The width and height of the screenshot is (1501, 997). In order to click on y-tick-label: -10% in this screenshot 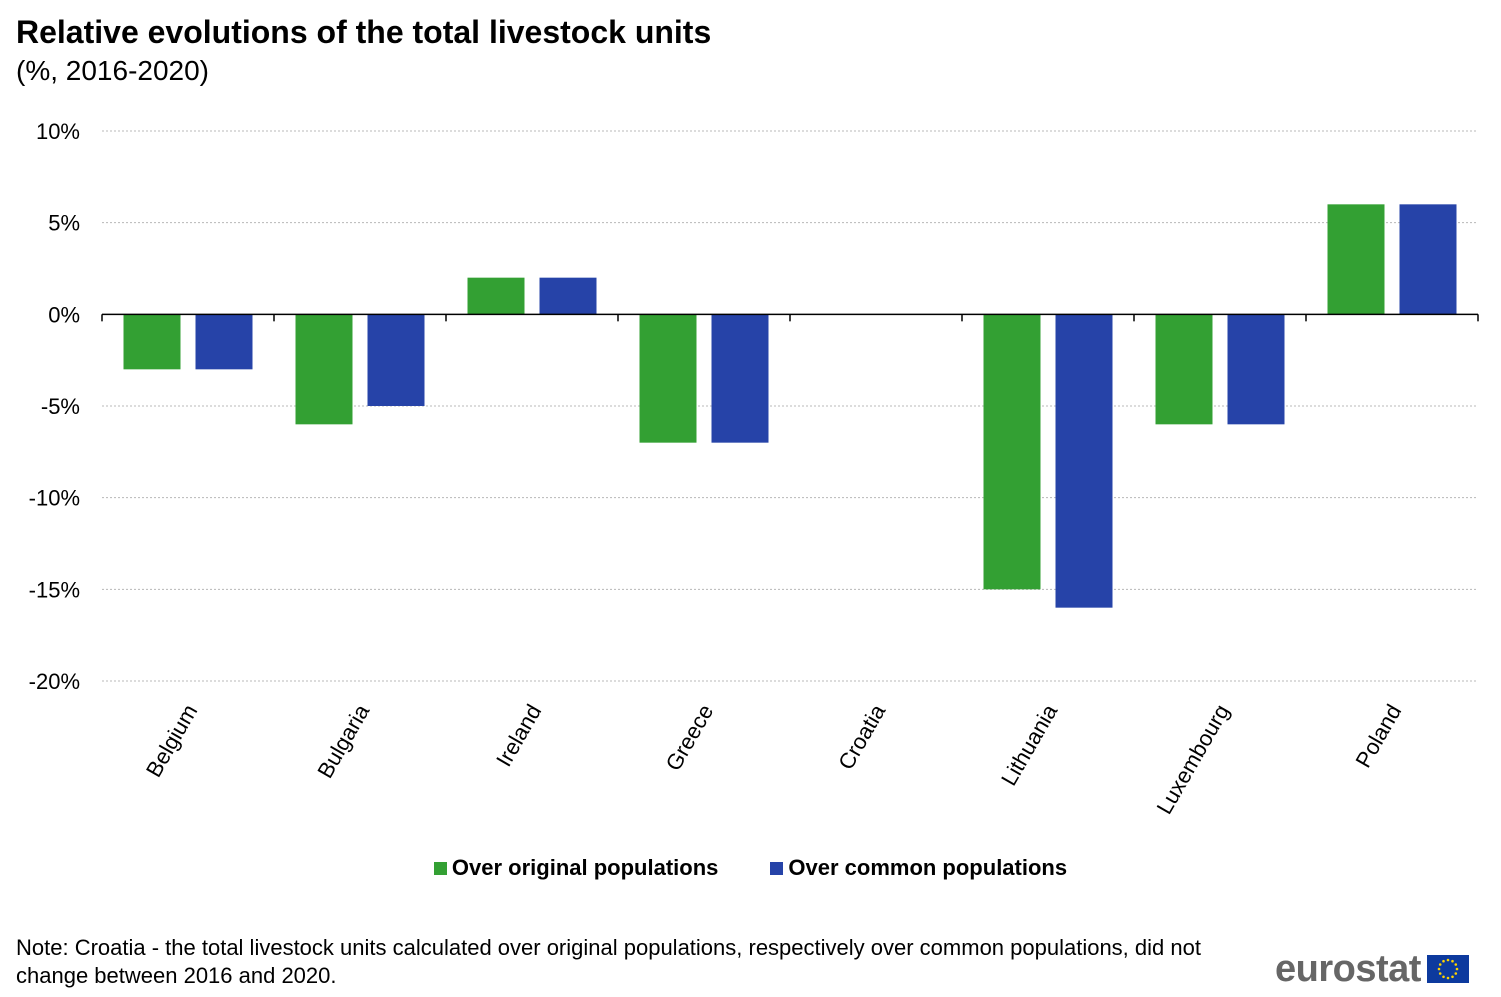, I will do `click(54, 498)`.